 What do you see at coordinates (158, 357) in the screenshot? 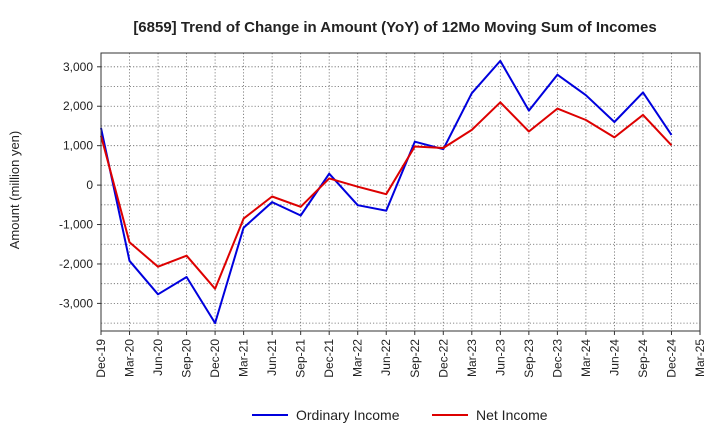
I see `x-tick-label: Jun-20` at bounding box center [158, 357].